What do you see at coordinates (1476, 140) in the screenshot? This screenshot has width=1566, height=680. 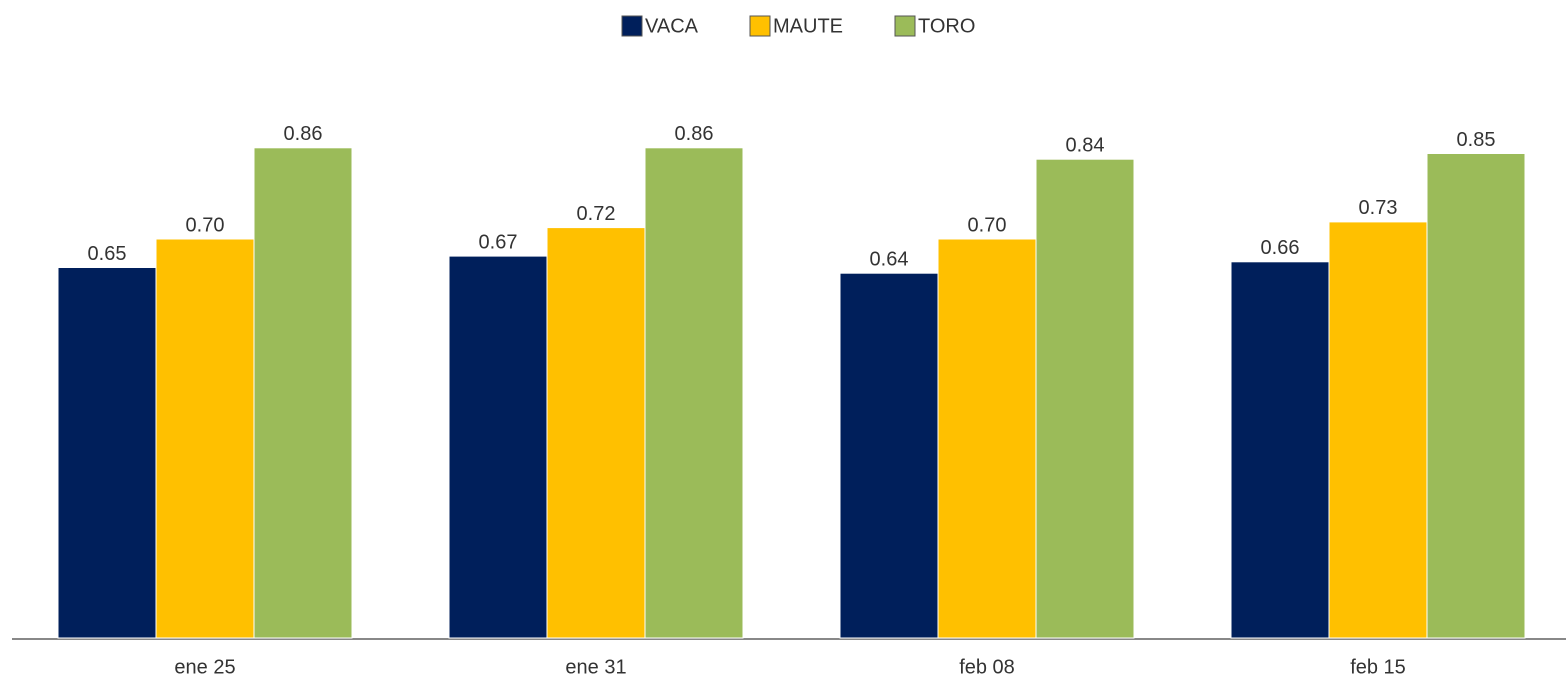 I see `value-label: 0.85` at bounding box center [1476, 140].